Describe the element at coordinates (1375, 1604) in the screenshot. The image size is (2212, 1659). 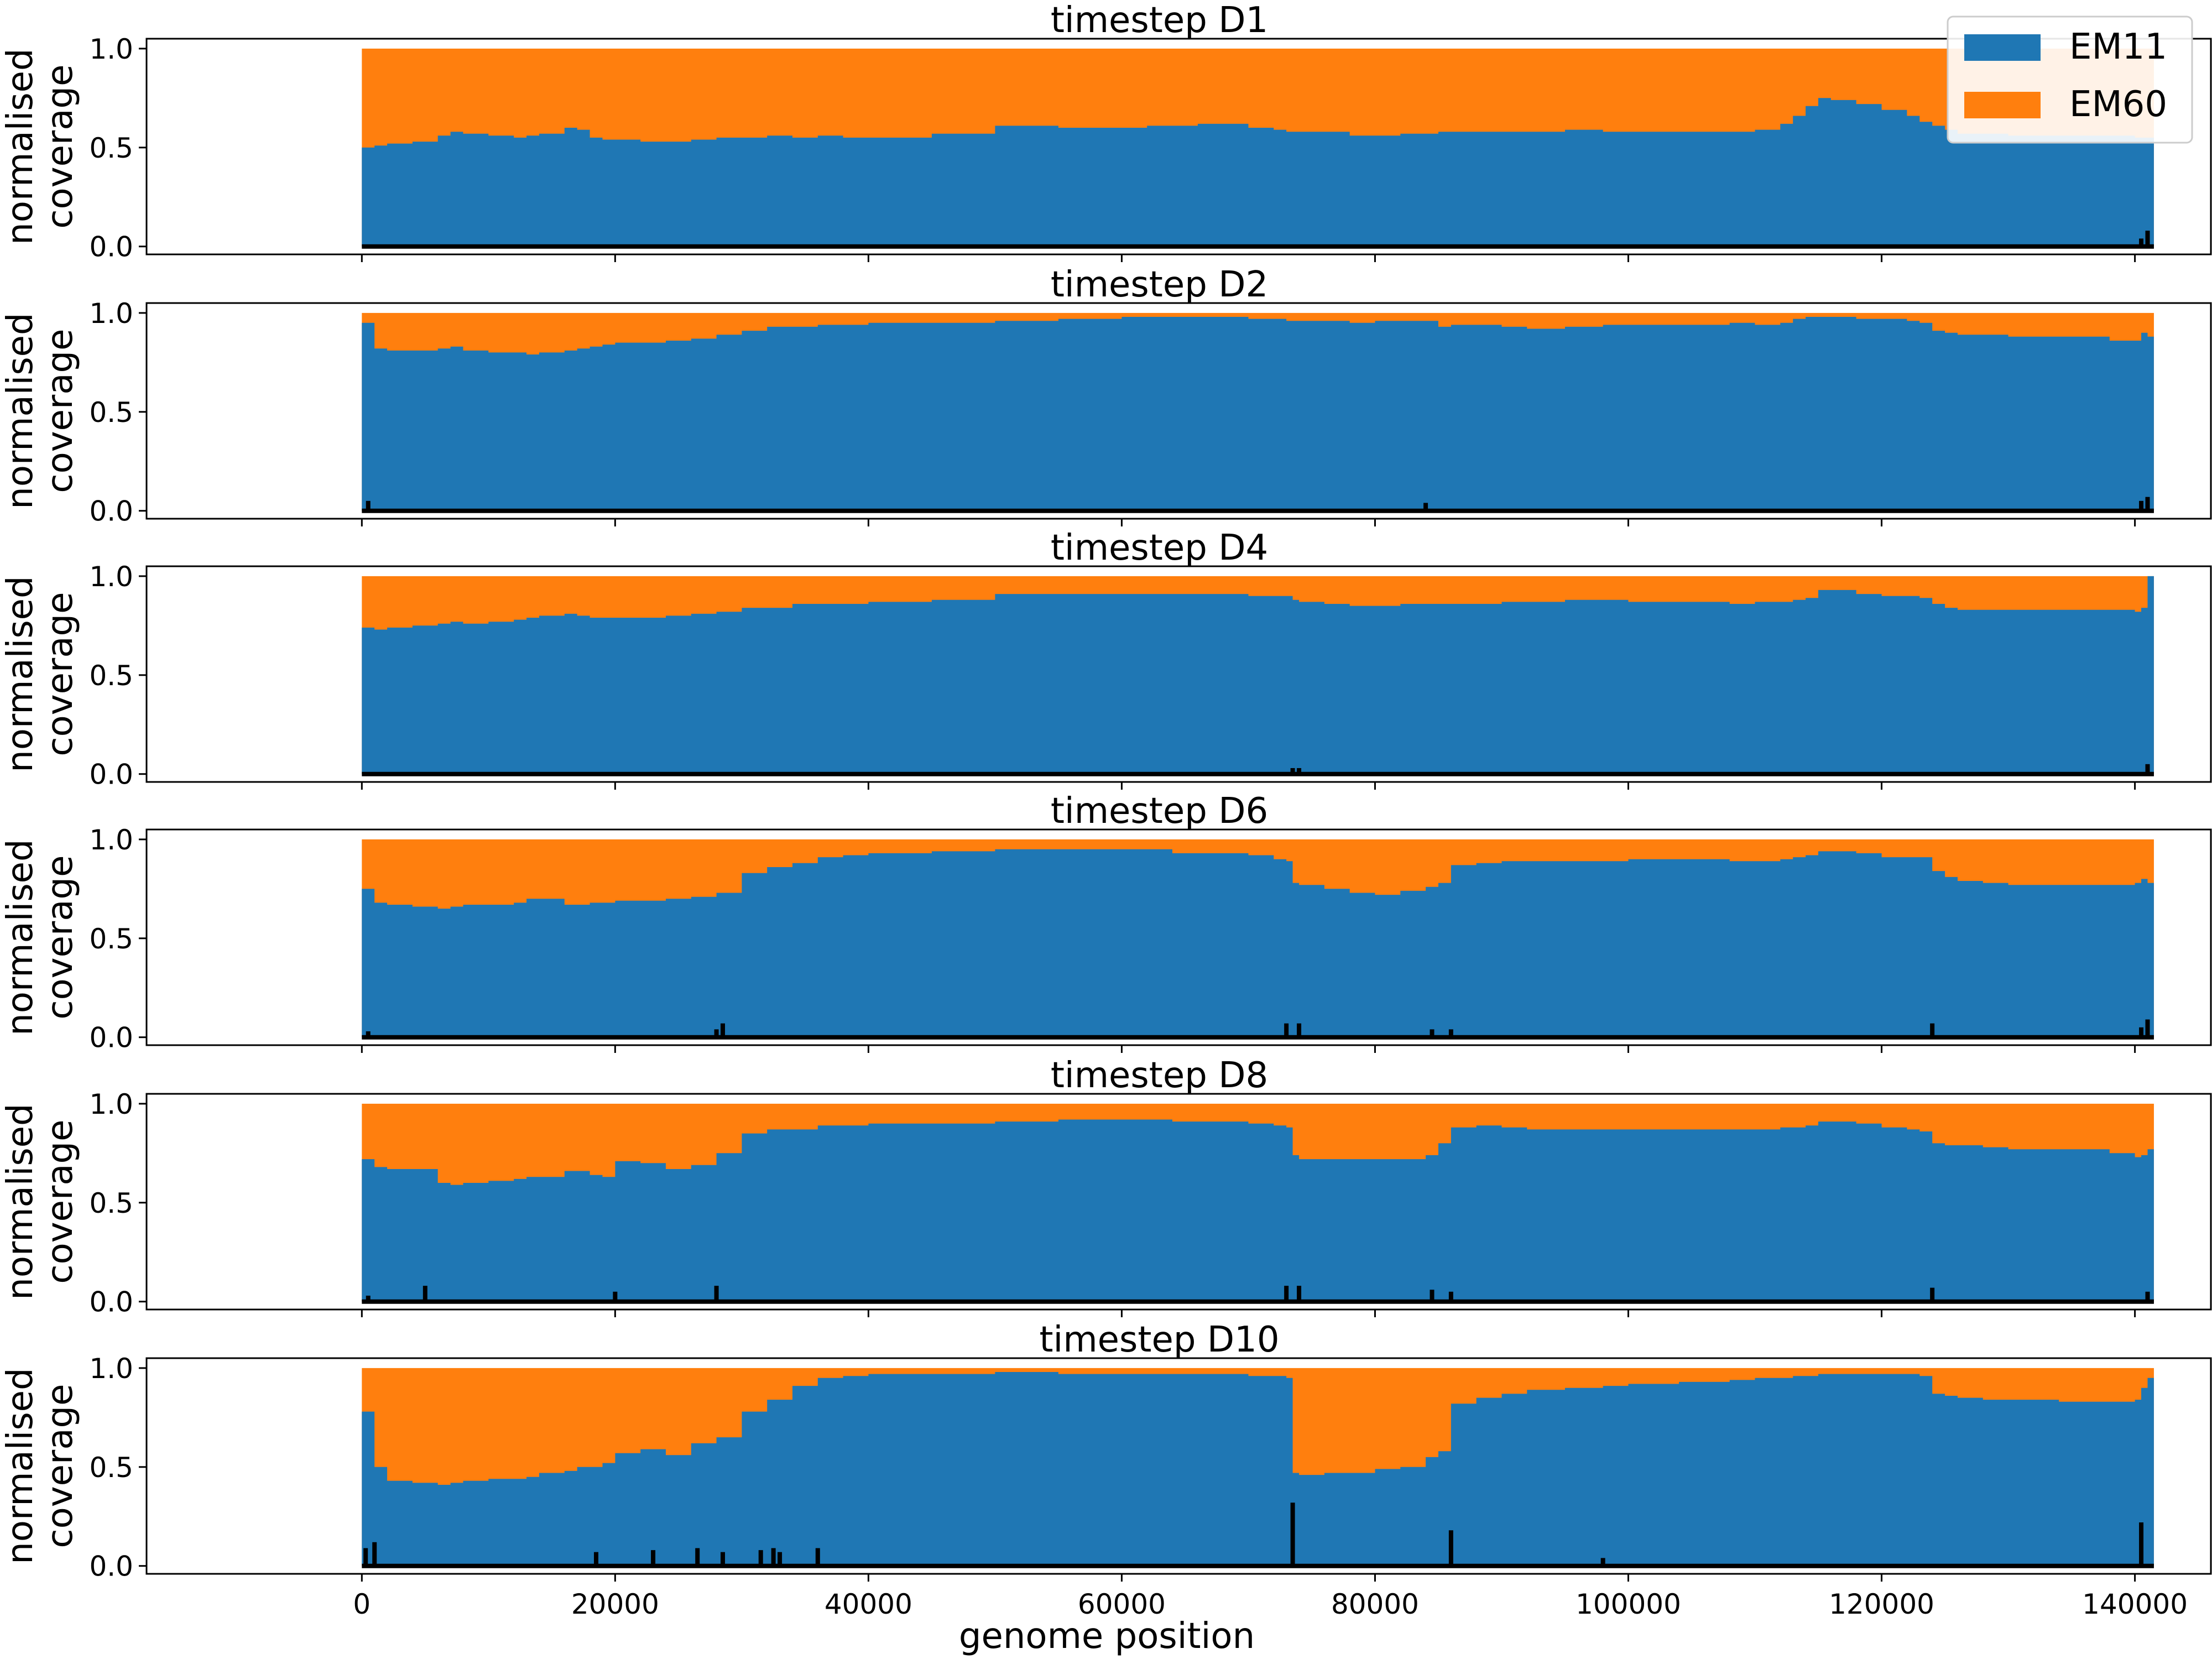
I see `x-tick-label: 80000` at that location.